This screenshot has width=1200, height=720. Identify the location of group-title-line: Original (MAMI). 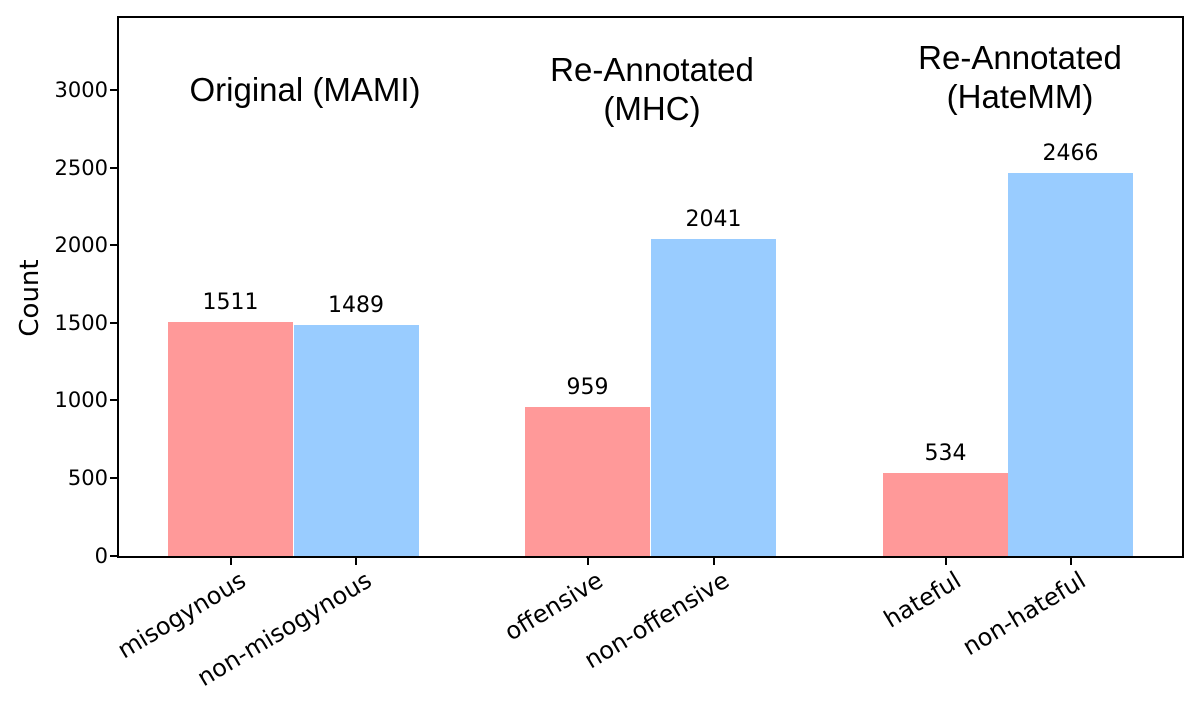
(305, 89).